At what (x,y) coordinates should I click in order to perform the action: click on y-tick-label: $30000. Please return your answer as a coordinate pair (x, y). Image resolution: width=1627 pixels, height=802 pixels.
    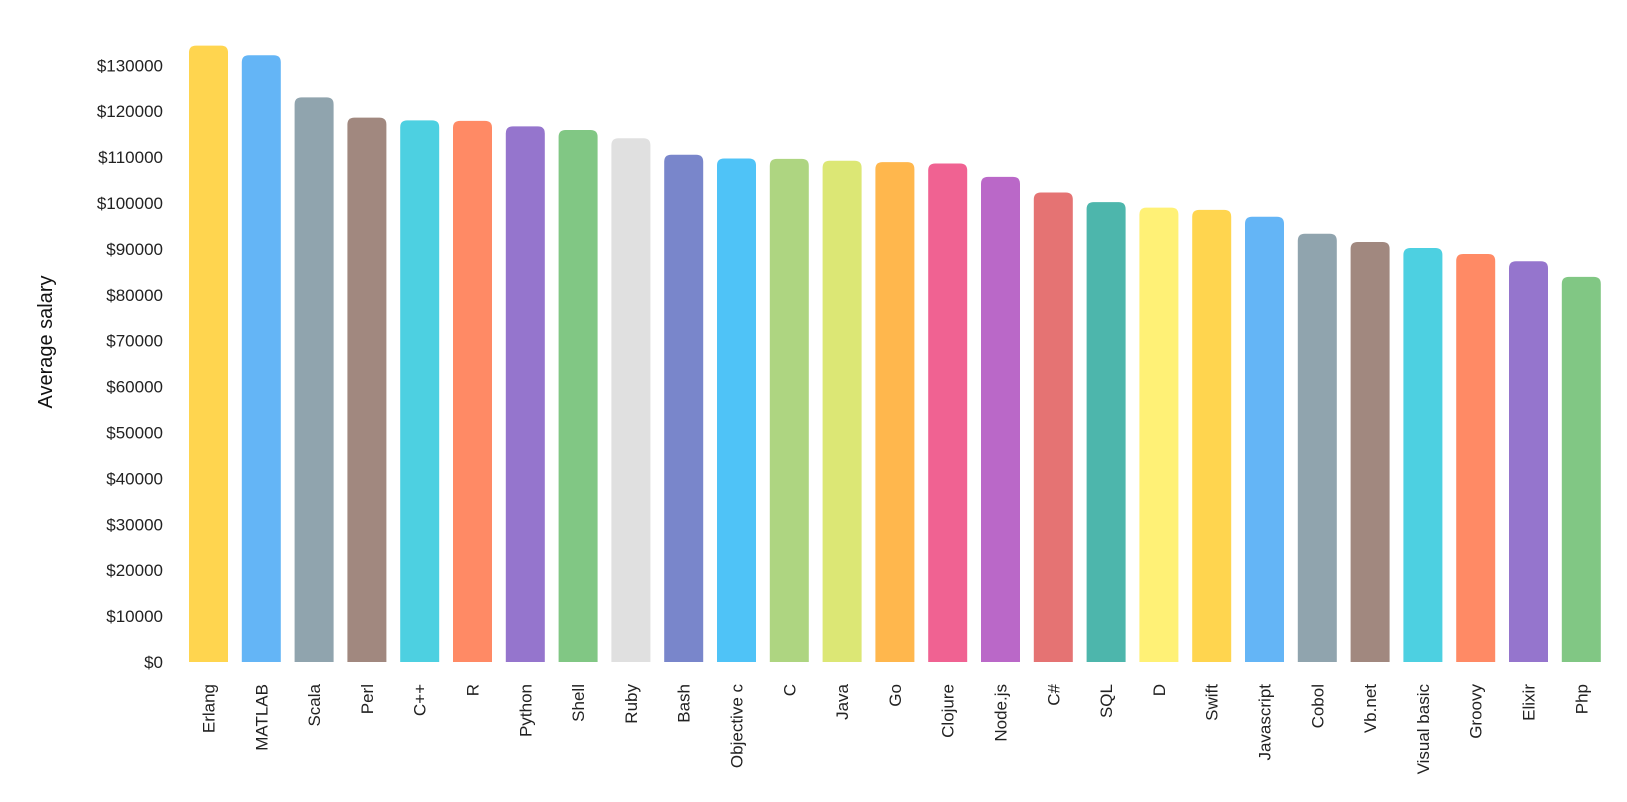
    Looking at the image, I should click on (134, 524).